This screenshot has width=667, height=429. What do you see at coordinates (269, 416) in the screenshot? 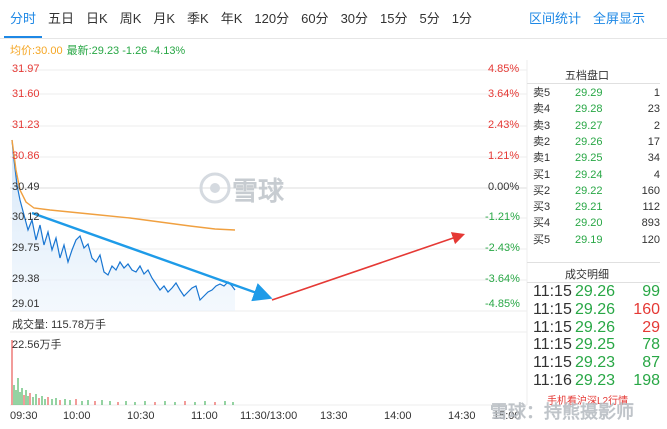
I see `time-label: 11:30/13:00` at bounding box center [269, 416].